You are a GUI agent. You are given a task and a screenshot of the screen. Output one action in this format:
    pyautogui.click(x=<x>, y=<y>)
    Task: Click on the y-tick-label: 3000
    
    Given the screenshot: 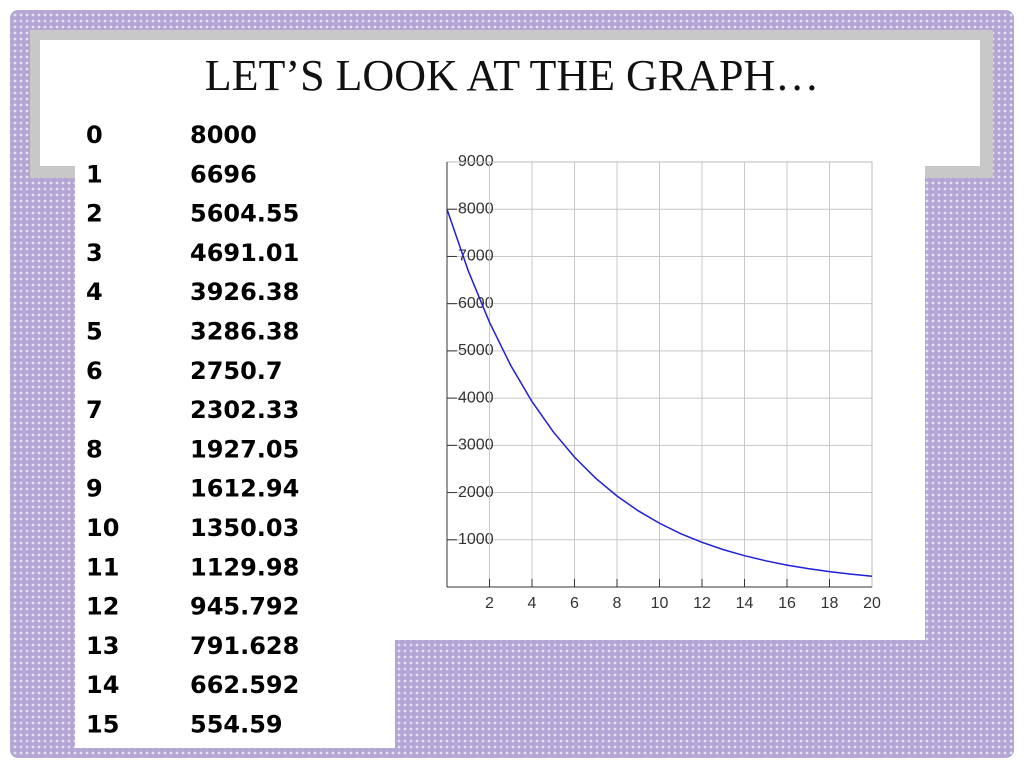 What is the action you would take?
    pyautogui.click(x=476, y=445)
    